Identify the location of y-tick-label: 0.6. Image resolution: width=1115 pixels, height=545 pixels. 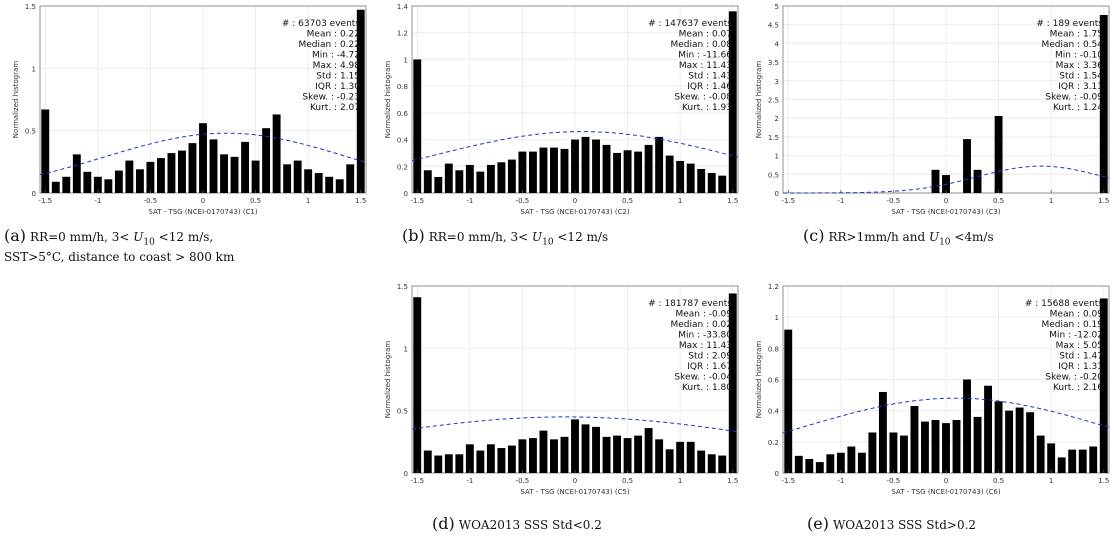
(403, 114).